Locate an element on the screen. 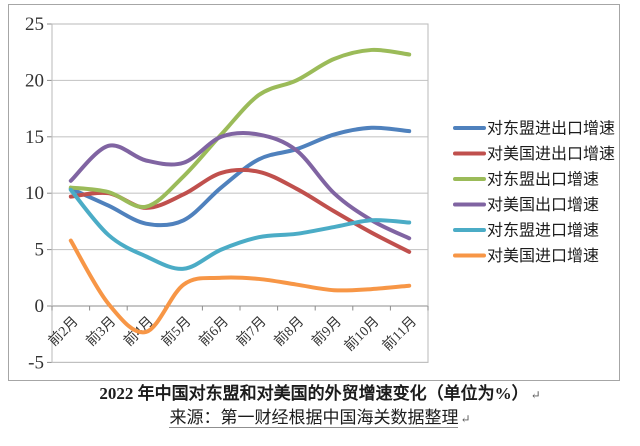 This screenshot has height=446, width=640. legend-label-asean-total: 对东盟进出口增速 is located at coordinates (551, 129).